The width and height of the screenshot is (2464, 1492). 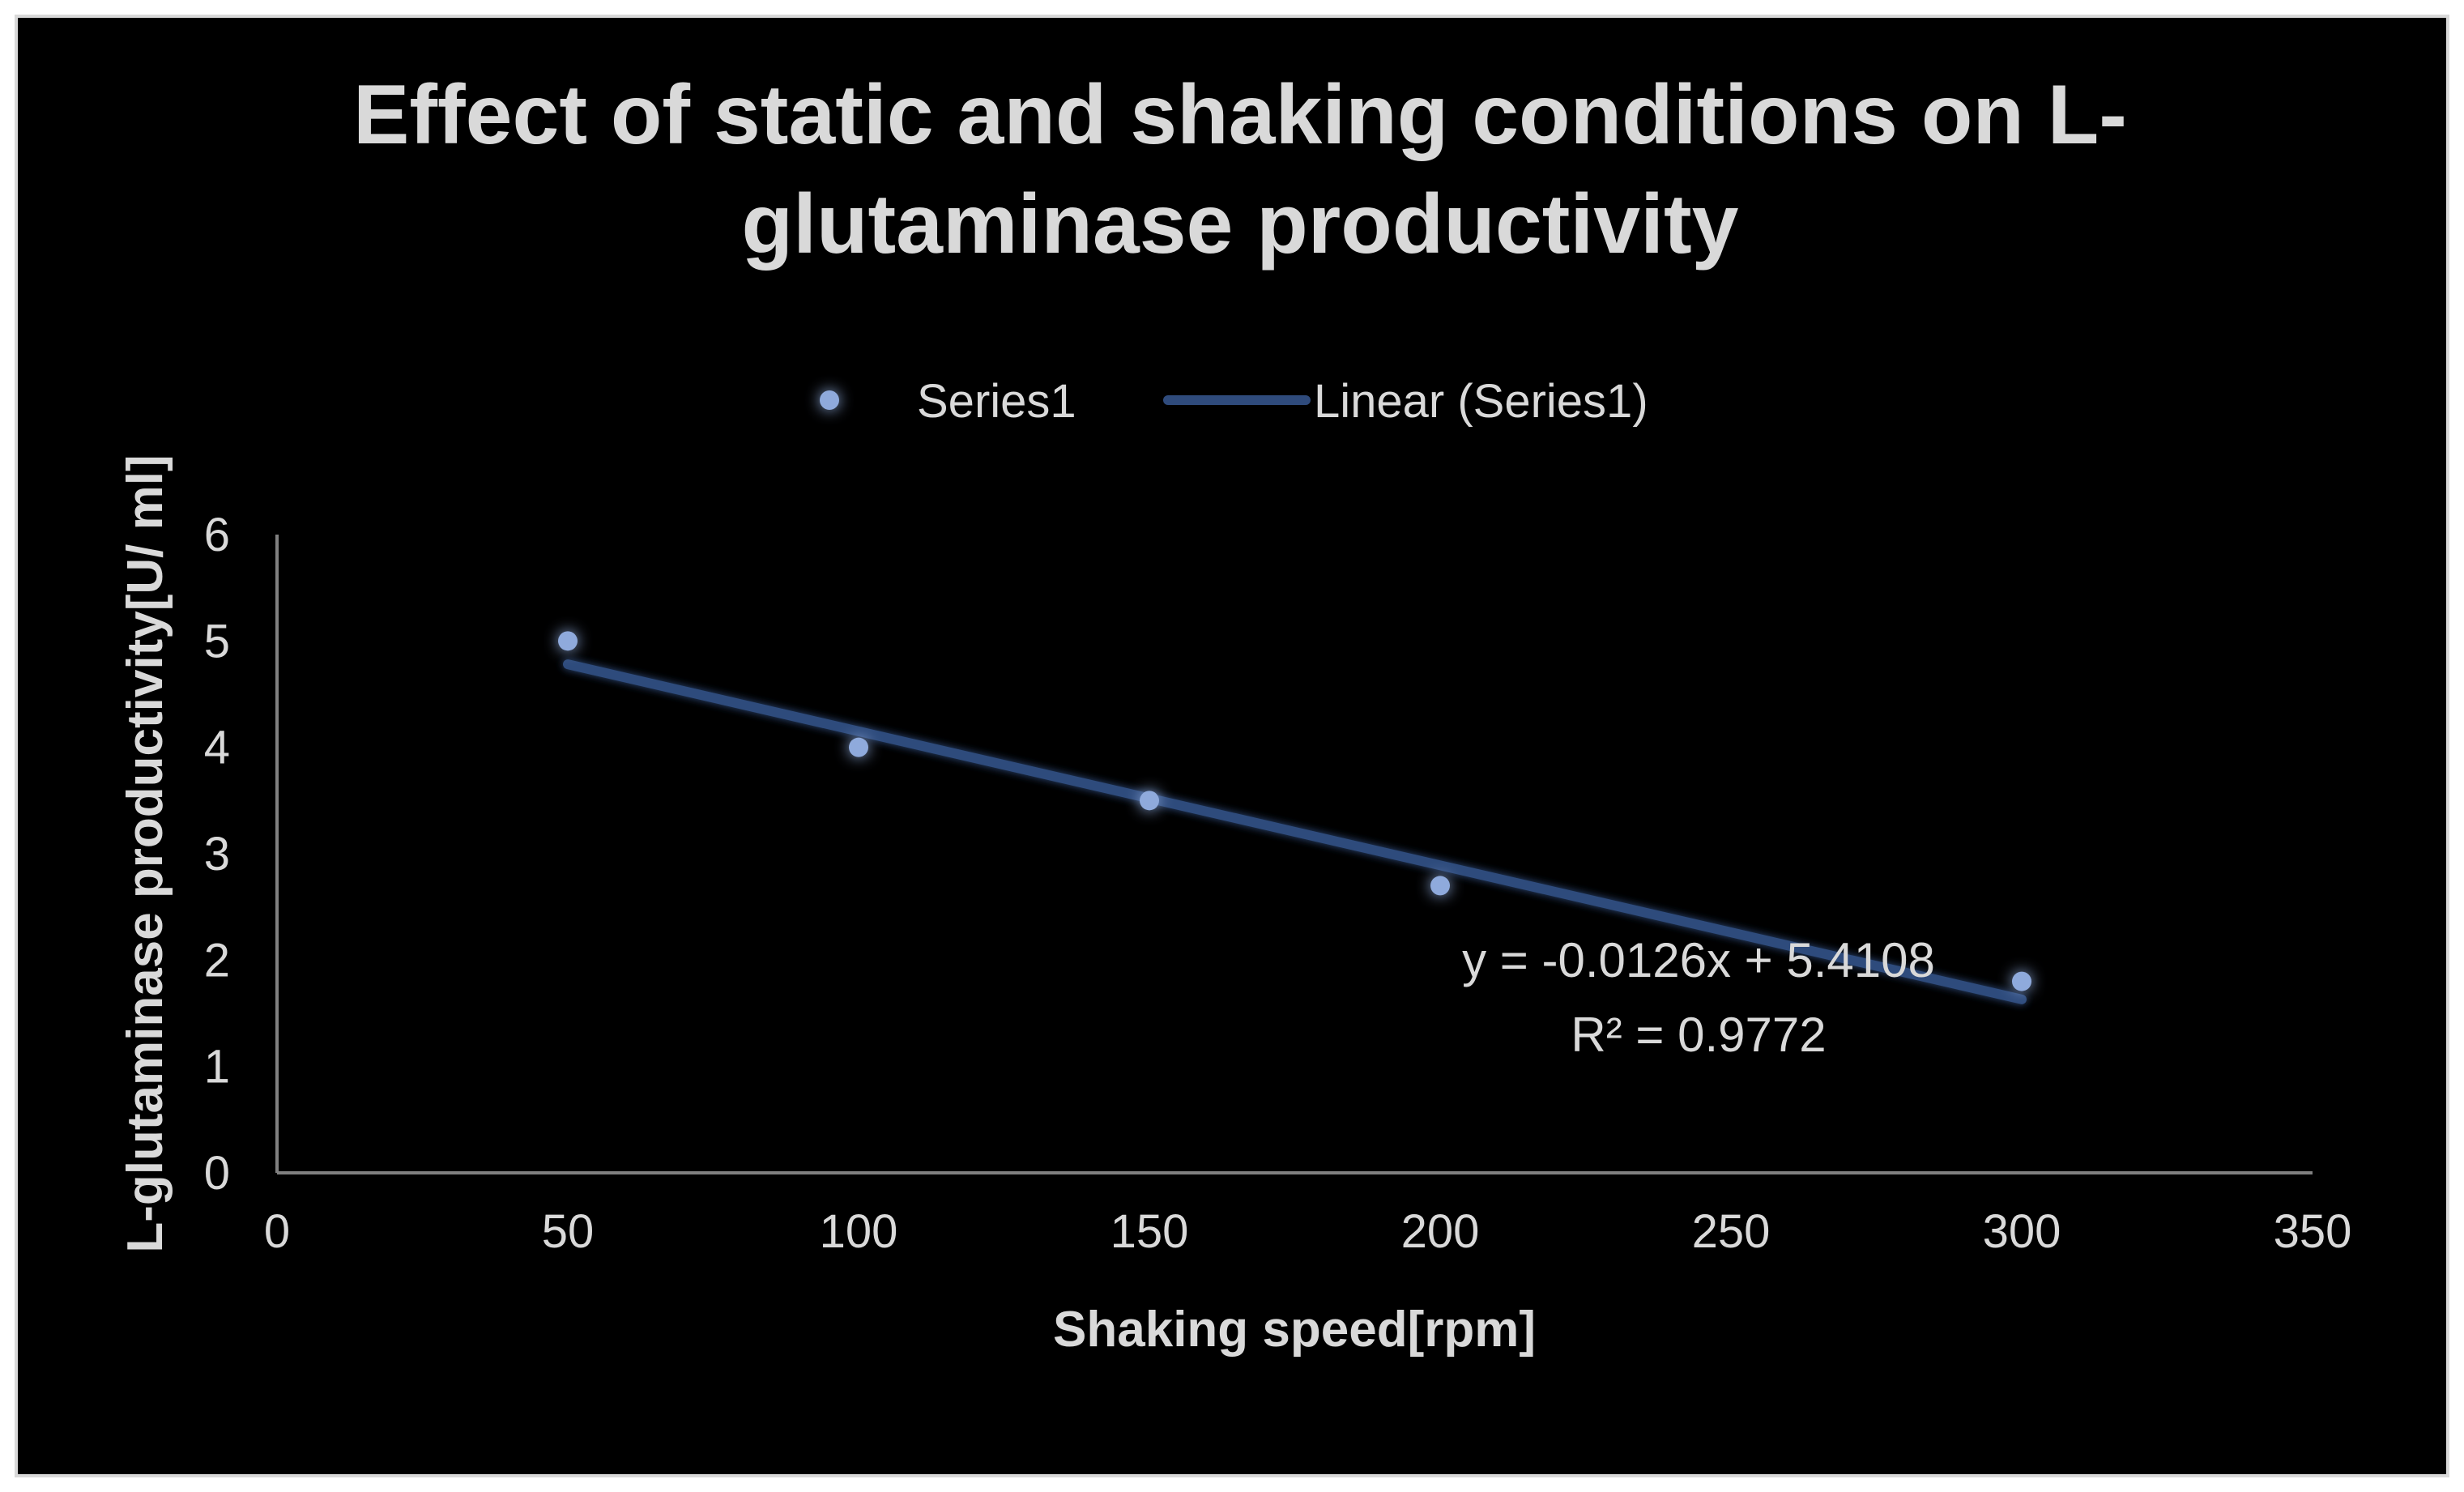 What do you see at coordinates (2313, 1231) in the screenshot?
I see `x-tick-label: 350` at bounding box center [2313, 1231].